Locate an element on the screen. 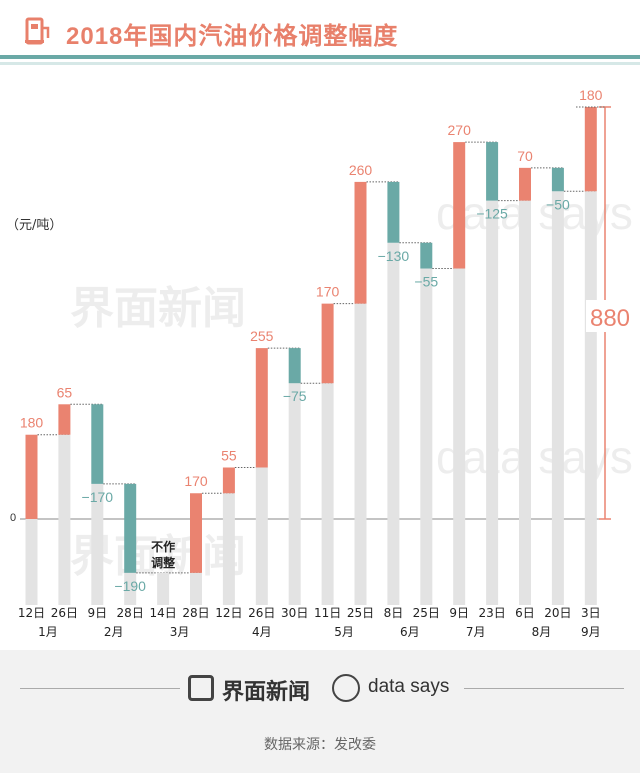  footer-datasays: data says is located at coordinates (409, 686).